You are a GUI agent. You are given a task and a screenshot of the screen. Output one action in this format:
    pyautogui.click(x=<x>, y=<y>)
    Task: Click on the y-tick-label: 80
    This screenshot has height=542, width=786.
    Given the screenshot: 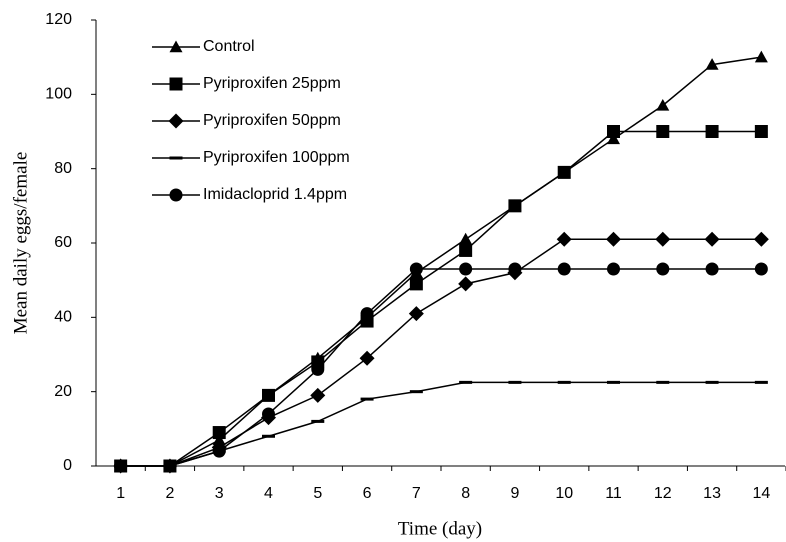 What is the action you would take?
    pyautogui.click(x=63, y=168)
    